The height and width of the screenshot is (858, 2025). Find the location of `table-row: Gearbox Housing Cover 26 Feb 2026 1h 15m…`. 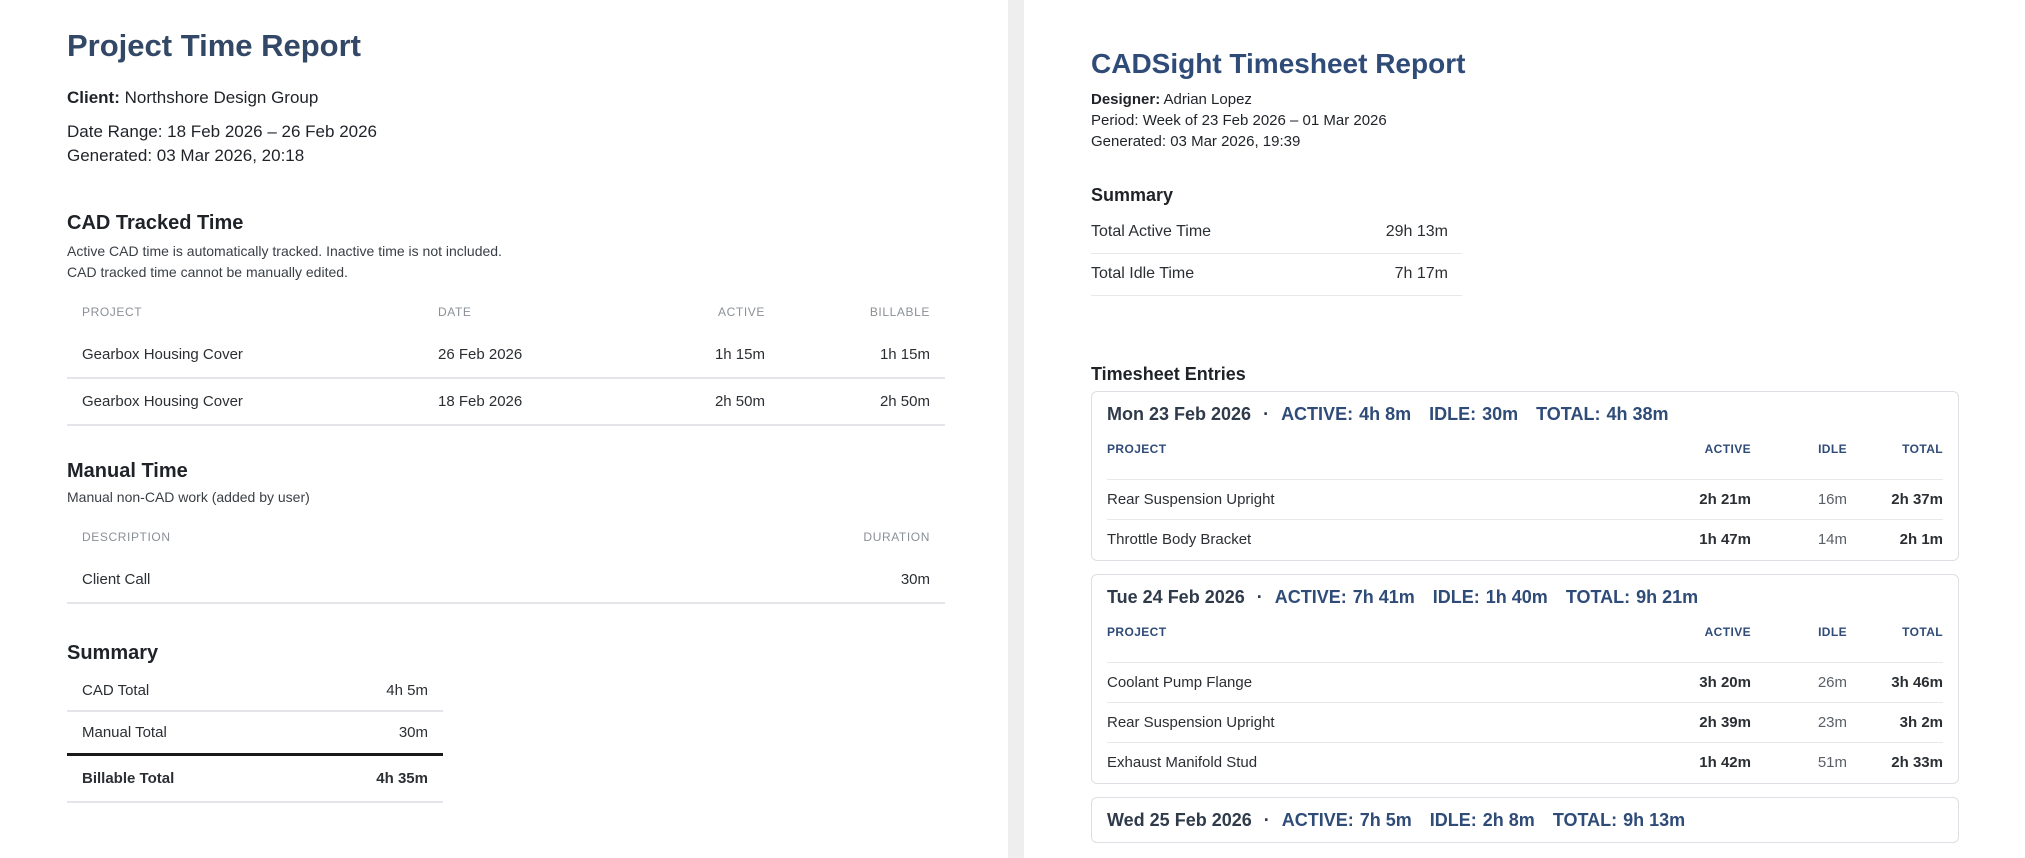

table-row: Gearbox Housing Cover 26 Feb 2026 1h 15m… is located at coordinates (506, 355).